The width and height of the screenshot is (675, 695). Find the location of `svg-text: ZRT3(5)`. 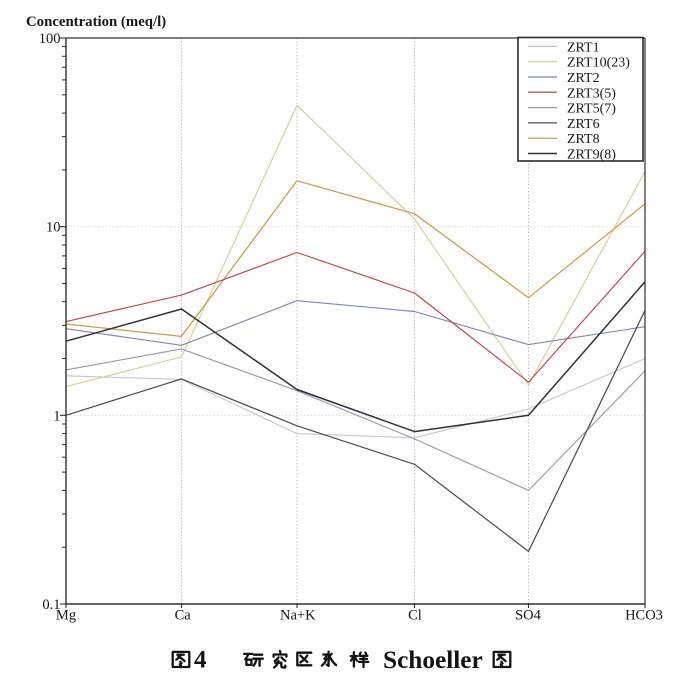

svg-text: ZRT3(5) is located at coordinates (591, 93).